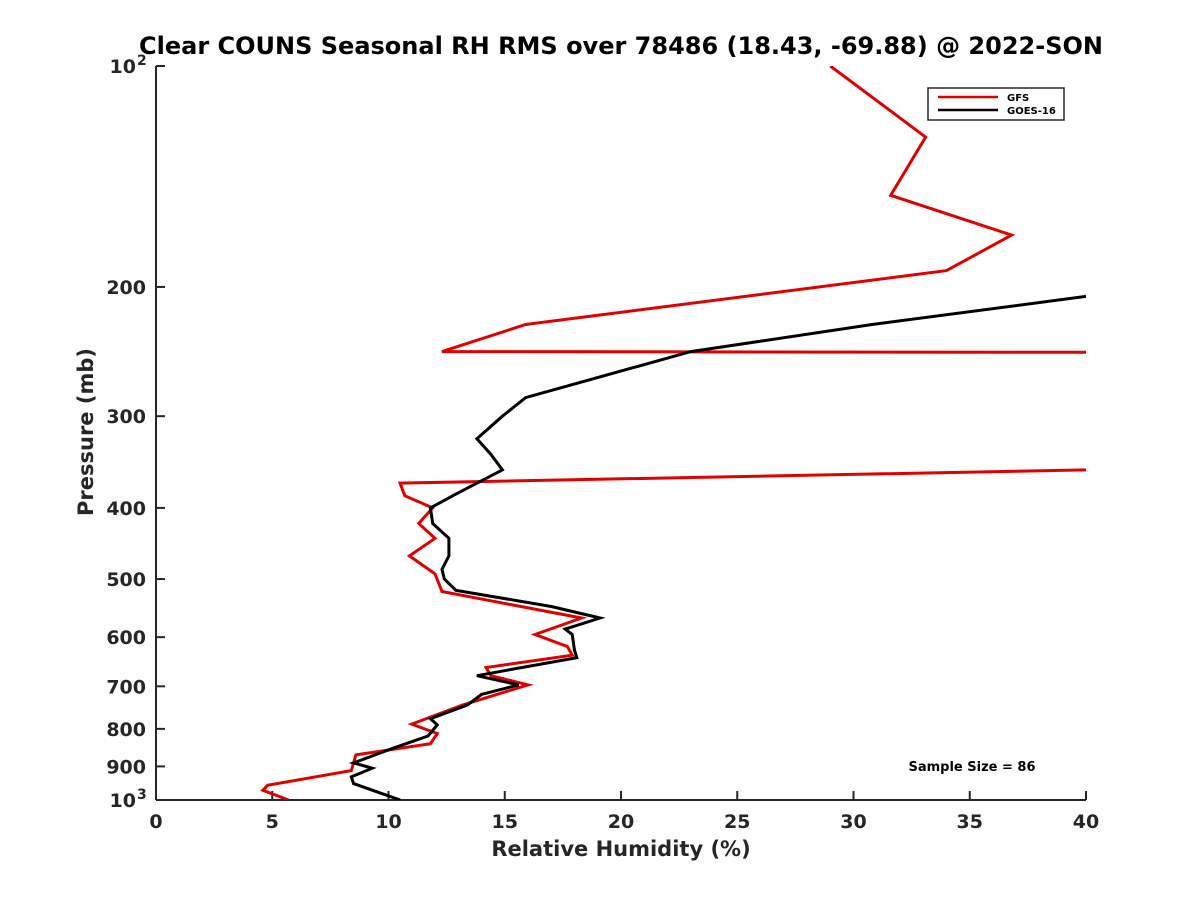  I want to click on legend: GFS GOES-16, so click(996, 104).